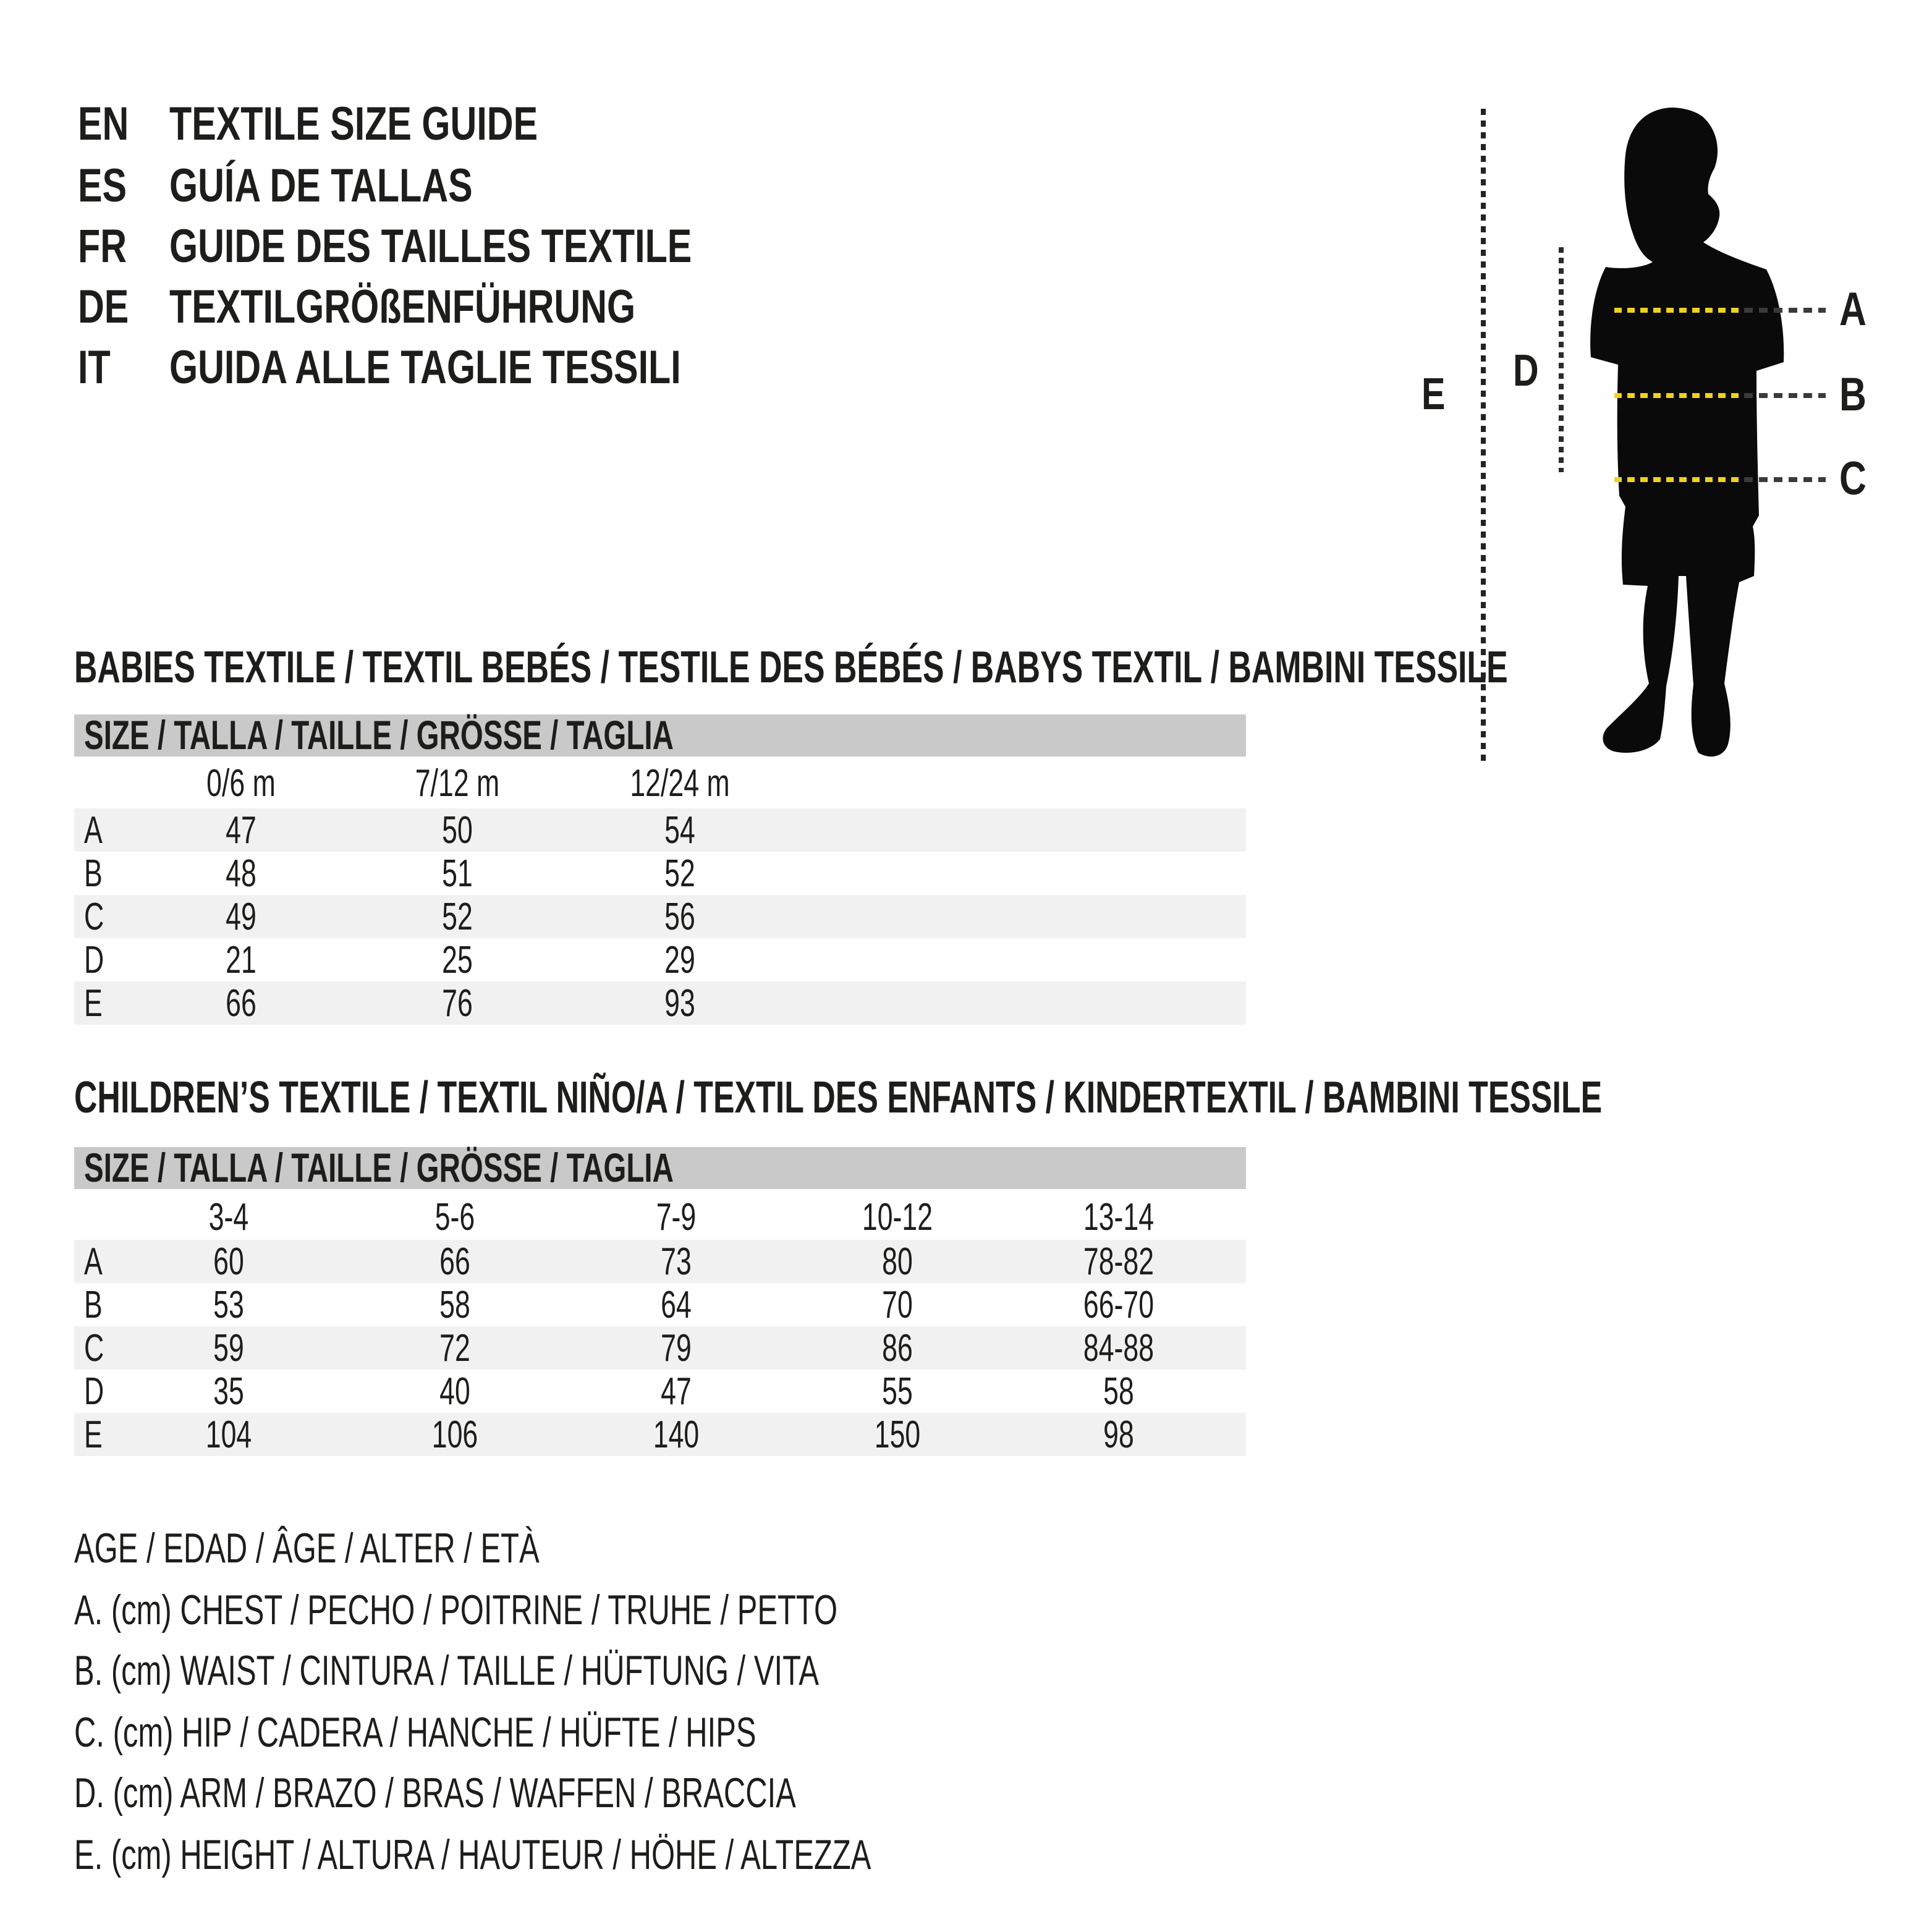  Describe the element at coordinates (454, 1217) in the screenshot. I see `children-col-1: 5-6` at that location.